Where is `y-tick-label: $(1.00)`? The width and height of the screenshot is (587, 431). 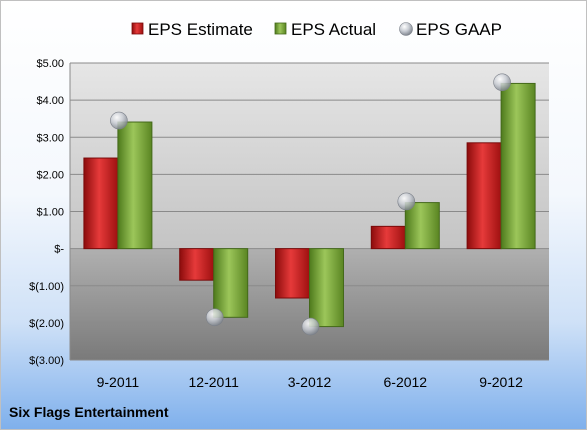 y-tick-label: $(1.00) is located at coordinates (46, 287).